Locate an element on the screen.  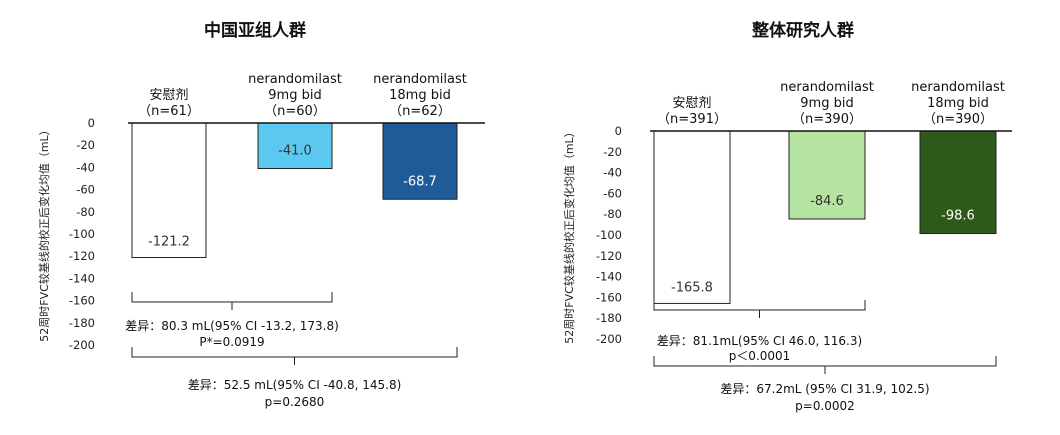
china-category-label: （n=61） is located at coordinates (169, 111).